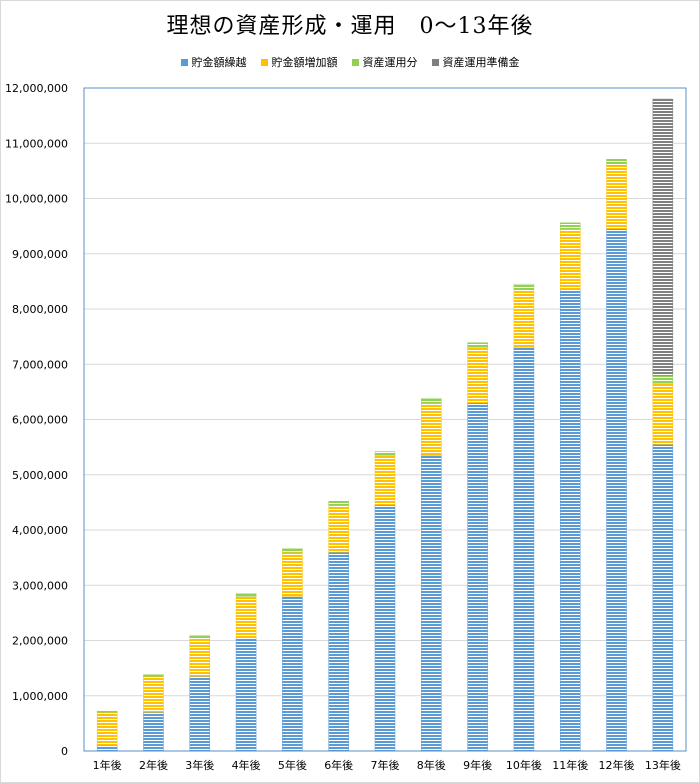 The image size is (700, 783). I want to click on x-tick-label: 3年後, so click(199, 765).